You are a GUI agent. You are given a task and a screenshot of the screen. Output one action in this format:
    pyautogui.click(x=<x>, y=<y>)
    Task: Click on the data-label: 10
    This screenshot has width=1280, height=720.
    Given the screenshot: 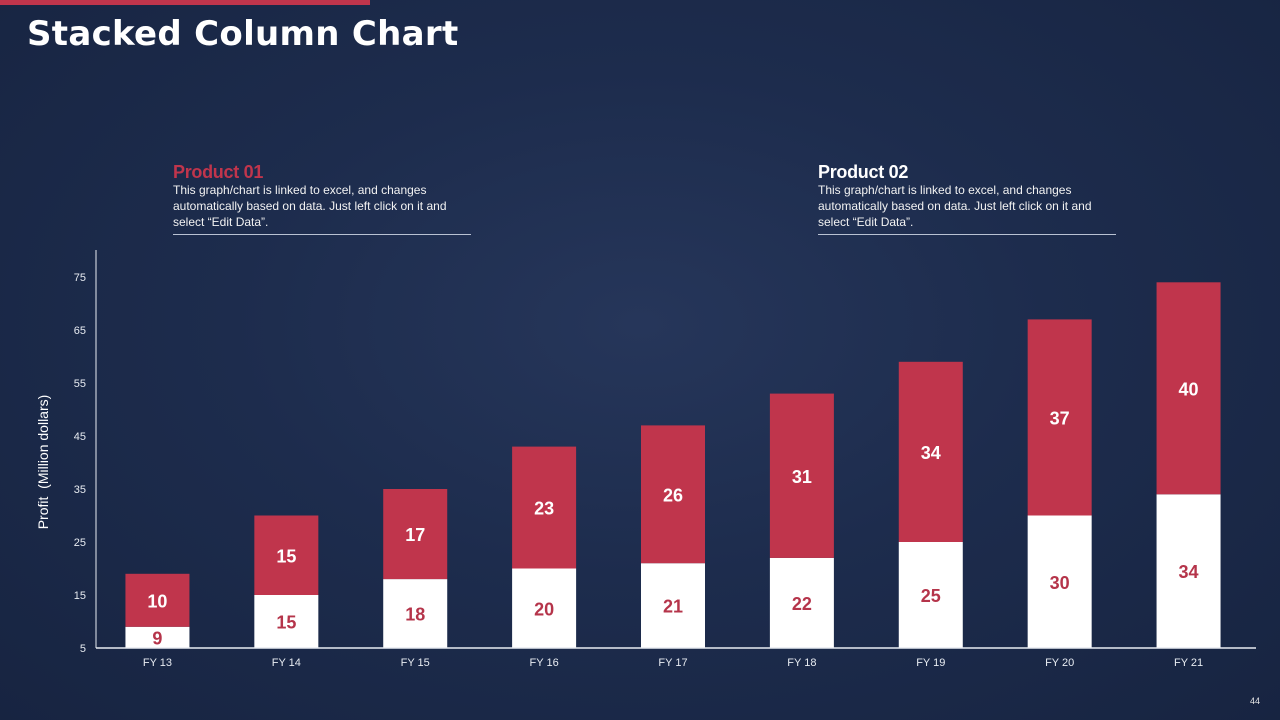 What is the action you would take?
    pyautogui.click(x=157, y=601)
    